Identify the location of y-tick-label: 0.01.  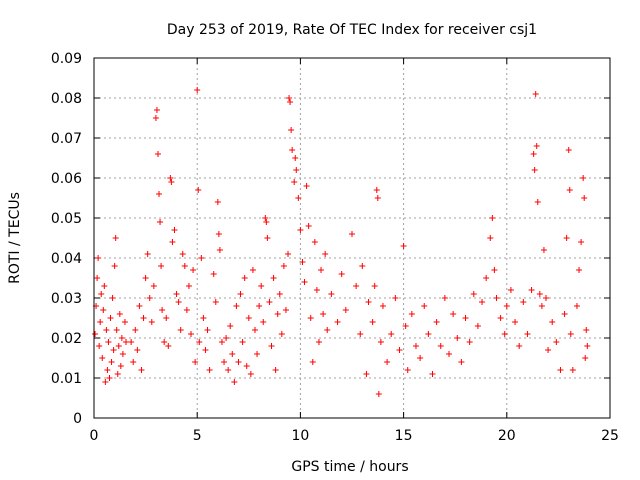
(66, 379).